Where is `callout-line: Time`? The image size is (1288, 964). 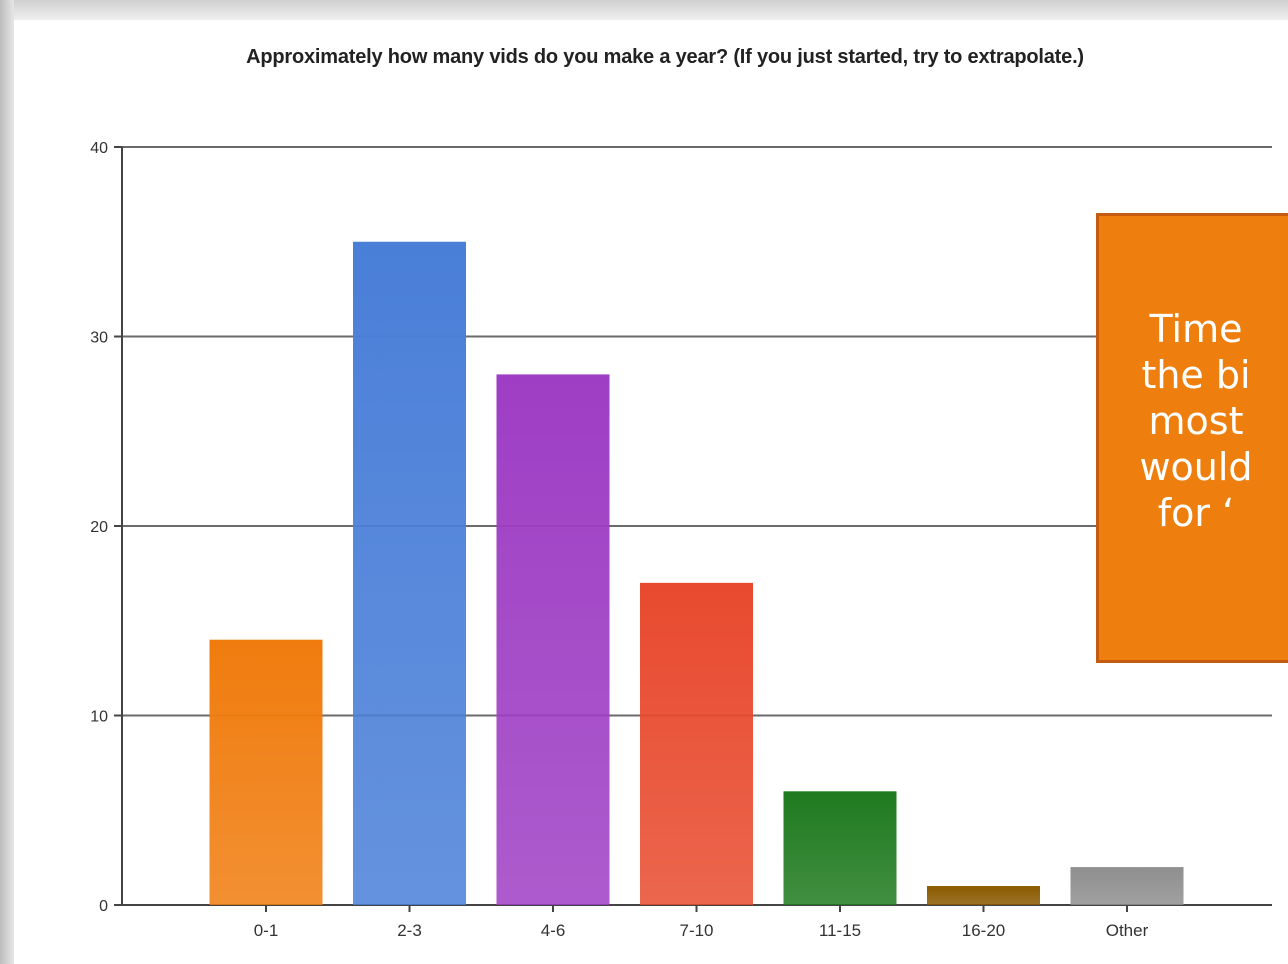 callout-line: Time is located at coordinates (1196, 329).